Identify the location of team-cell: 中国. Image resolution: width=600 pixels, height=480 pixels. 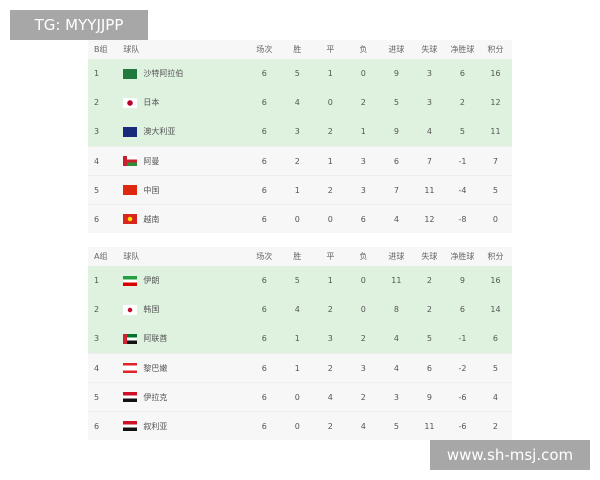
(181, 190).